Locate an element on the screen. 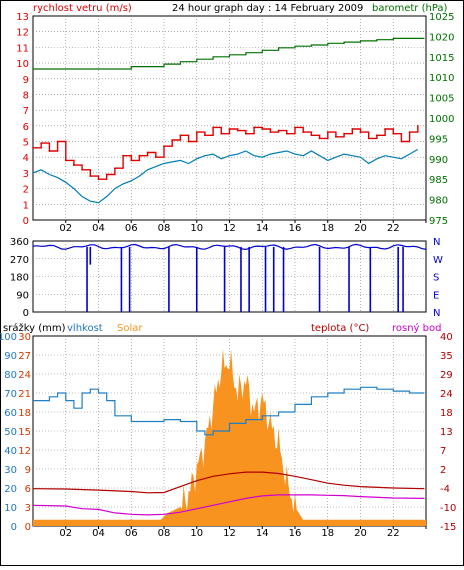 The width and height of the screenshot is (464, 570). rain-y-tick-label: 18 is located at coordinates (24, 413).